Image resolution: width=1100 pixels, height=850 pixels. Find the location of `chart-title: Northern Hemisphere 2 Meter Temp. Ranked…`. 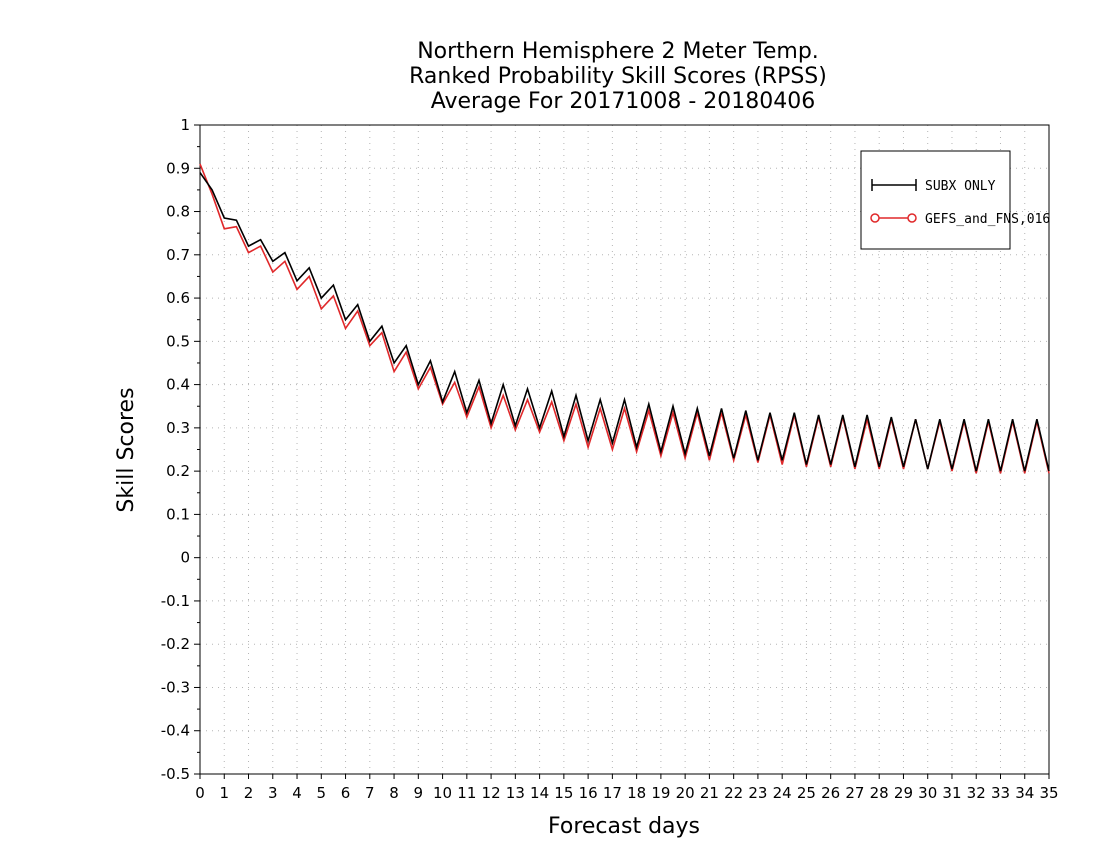

chart-title: Northern Hemisphere 2 Meter Temp. Ranked… is located at coordinates (618, 76).